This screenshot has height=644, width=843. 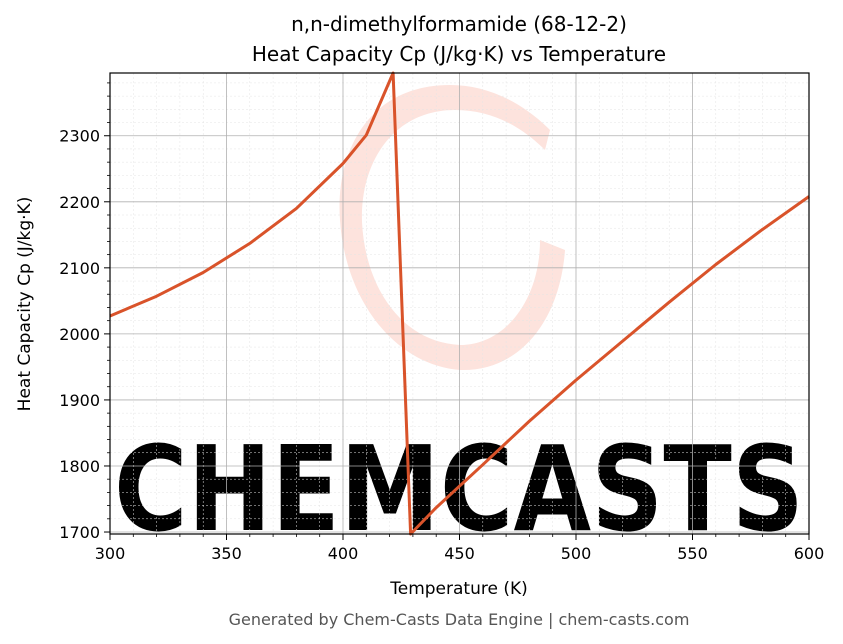 I want to click on y-tick-label: 1900, so click(x=79, y=400).